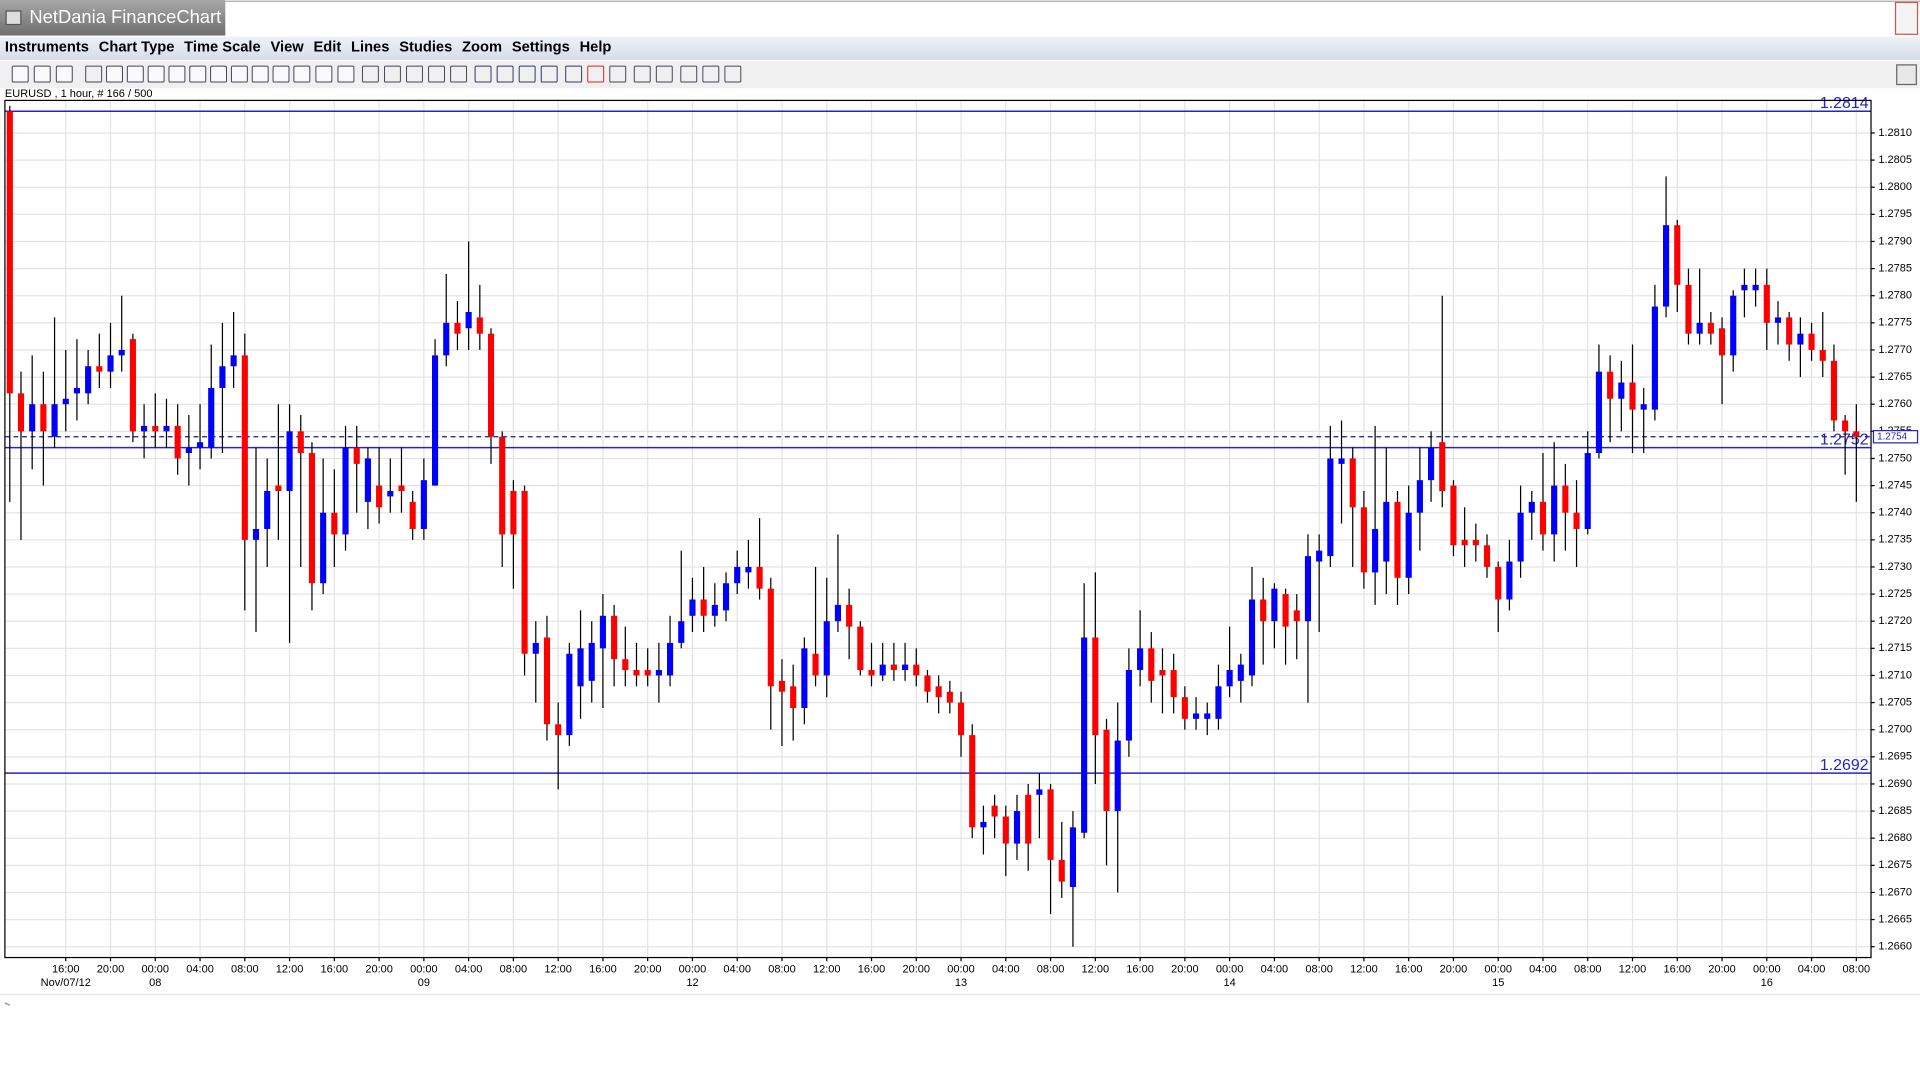 This screenshot has width=1920, height=1080. What do you see at coordinates (1895, 458) in the screenshot?
I see `y-tick-label: 1.2750` at bounding box center [1895, 458].